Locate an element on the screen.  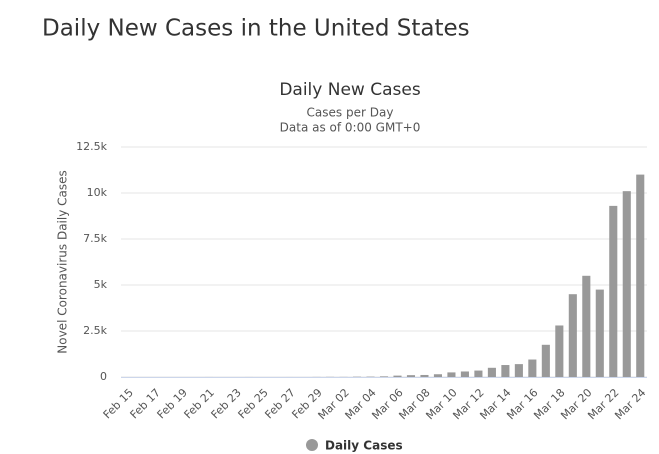
legend-label: Daily Cases is located at coordinates (364, 446).